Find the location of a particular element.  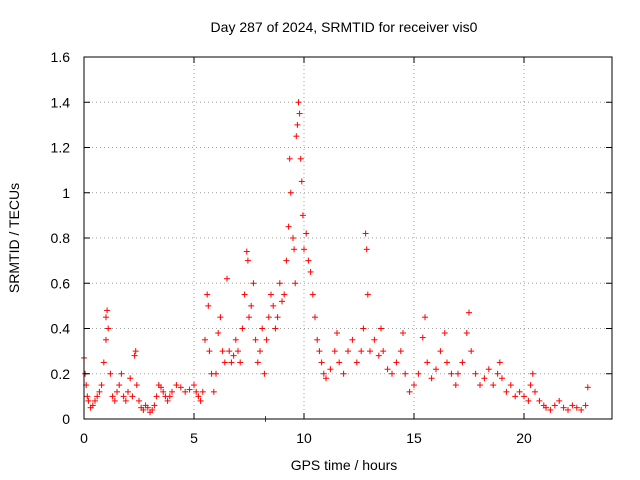

y-tick-label: 0.4 is located at coordinates (61, 329).